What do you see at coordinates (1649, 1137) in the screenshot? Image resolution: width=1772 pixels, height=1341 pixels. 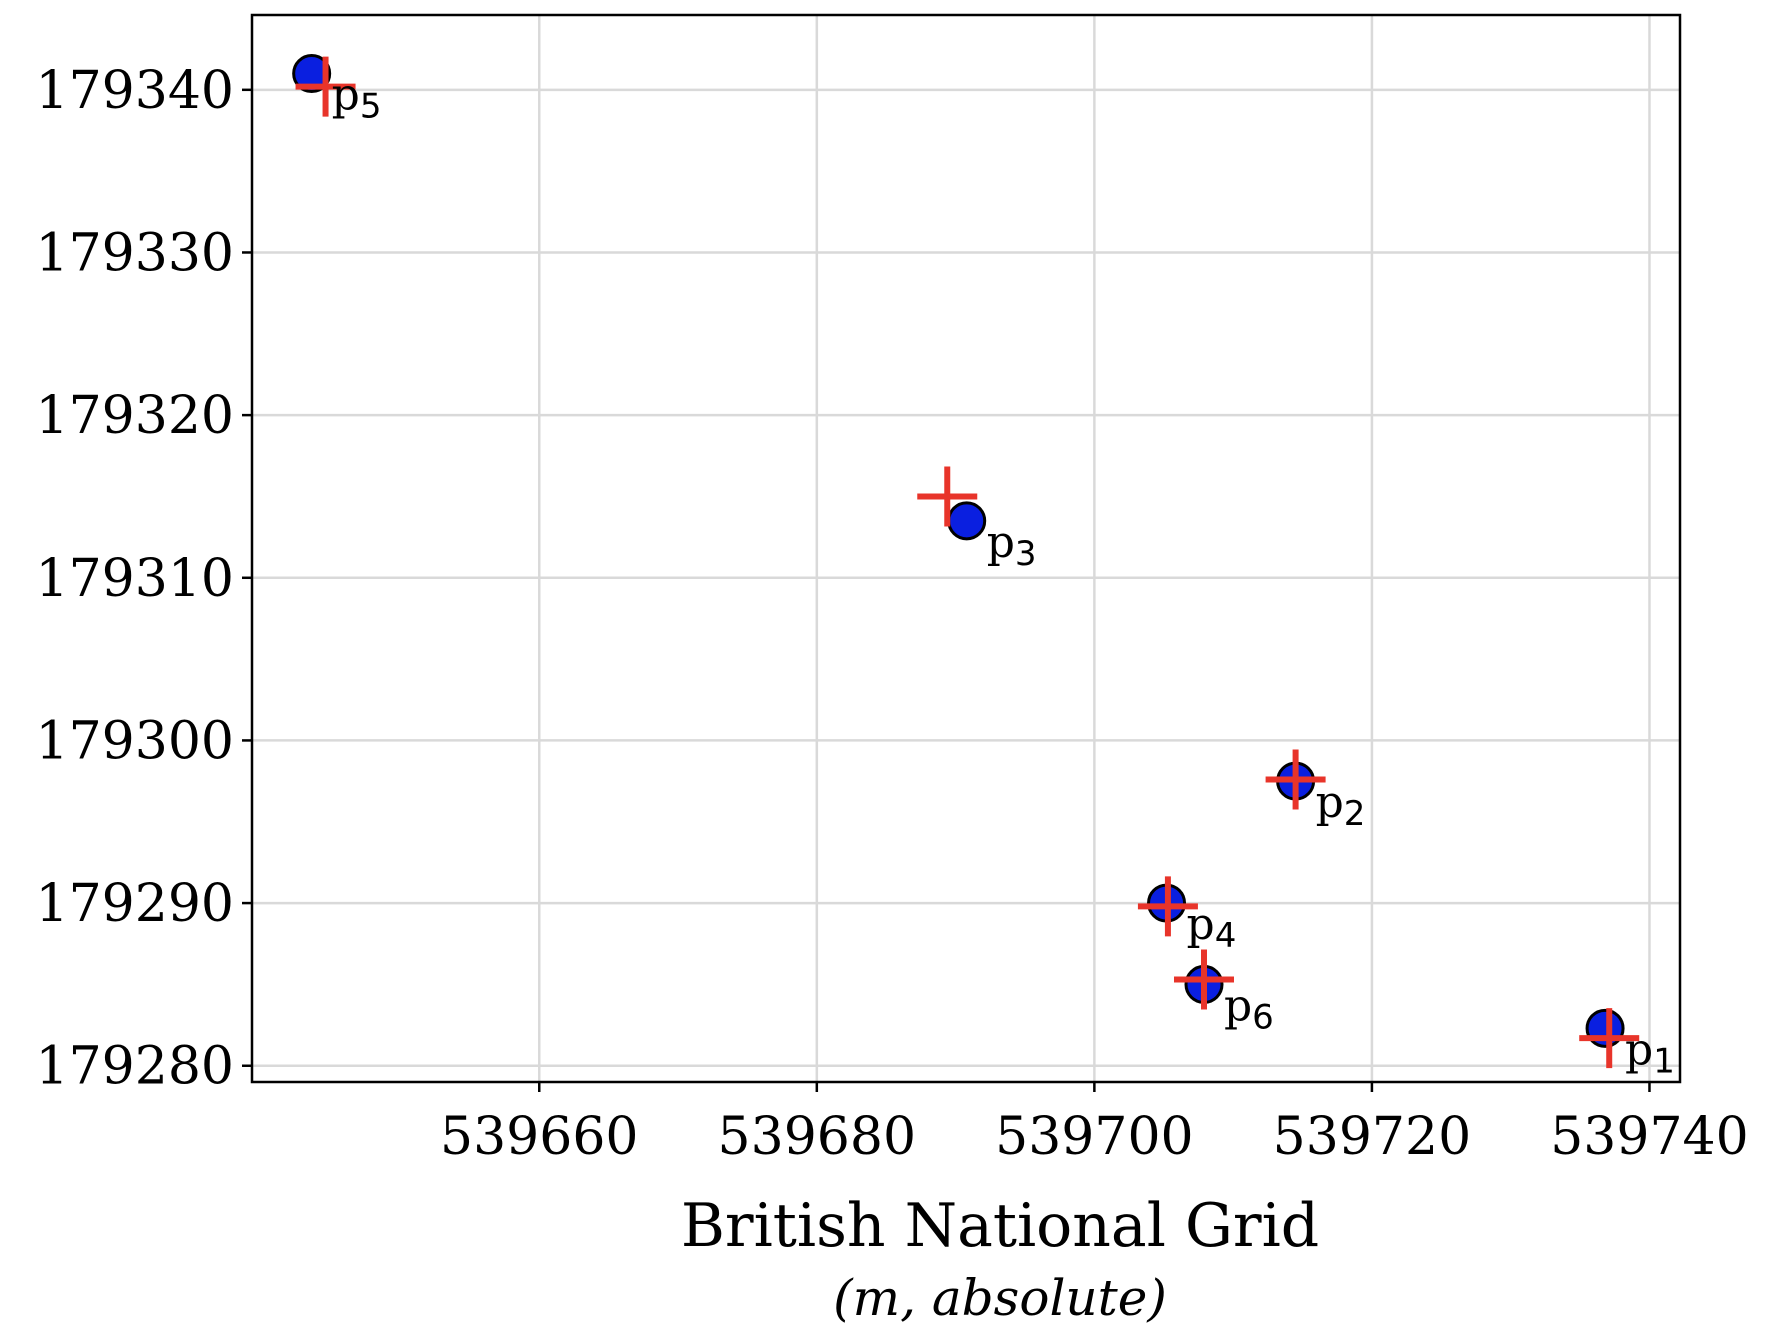 I see `x-tick-label: 539740` at bounding box center [1649, 1137].